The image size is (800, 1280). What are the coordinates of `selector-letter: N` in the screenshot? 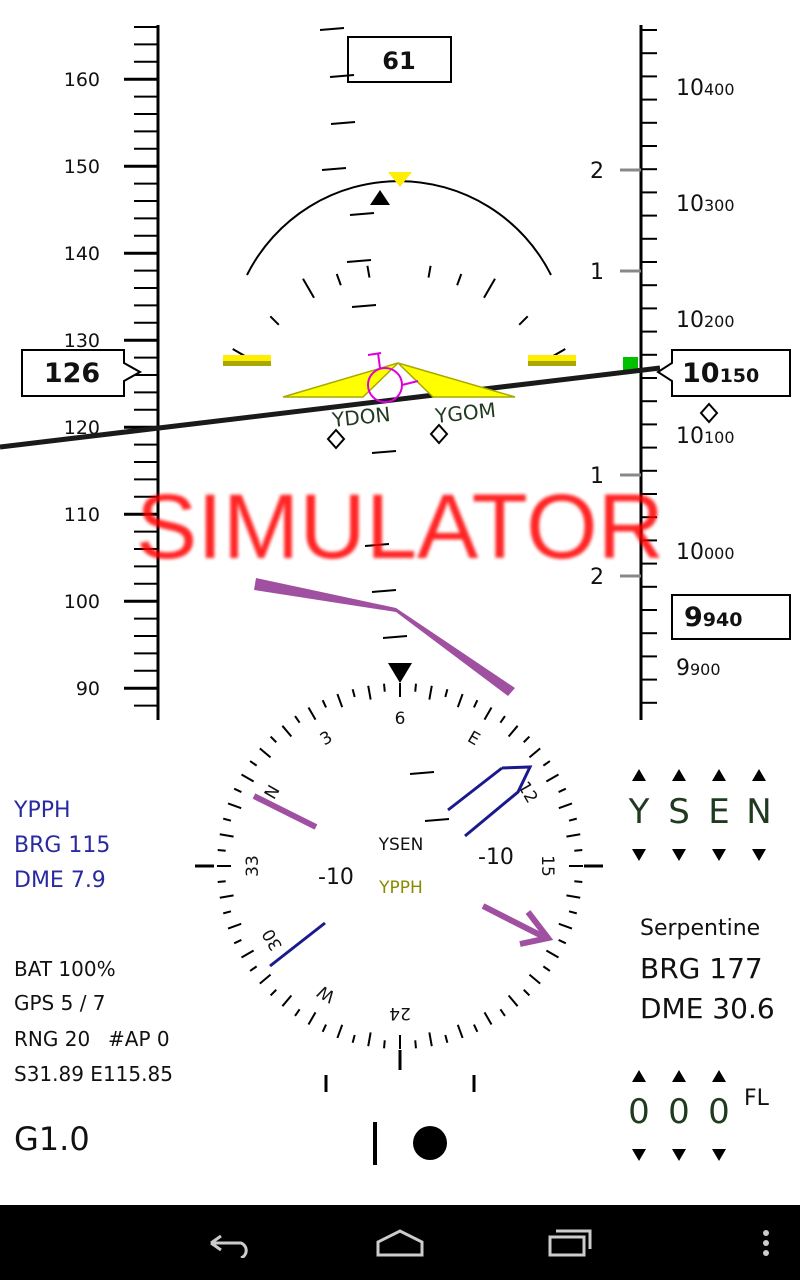 It's located at (759, 812).